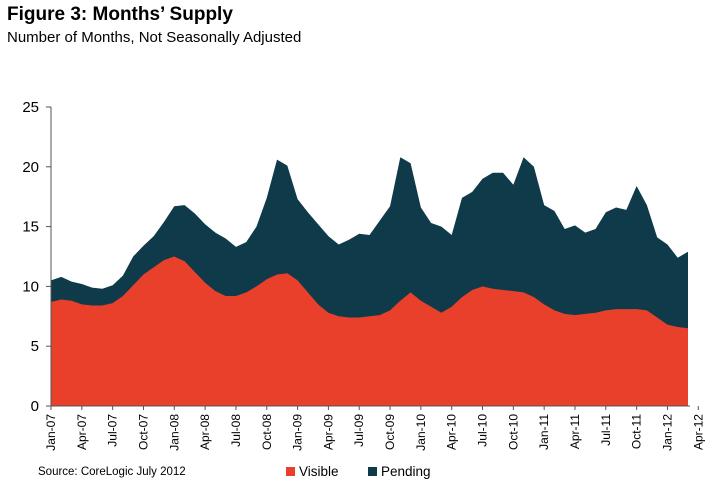 The width and height of the screenshot is (710, 491). Describe the element at coordinates (513, 432) in the screenshot. I see `x-tick-label: Oct-10` at that location.